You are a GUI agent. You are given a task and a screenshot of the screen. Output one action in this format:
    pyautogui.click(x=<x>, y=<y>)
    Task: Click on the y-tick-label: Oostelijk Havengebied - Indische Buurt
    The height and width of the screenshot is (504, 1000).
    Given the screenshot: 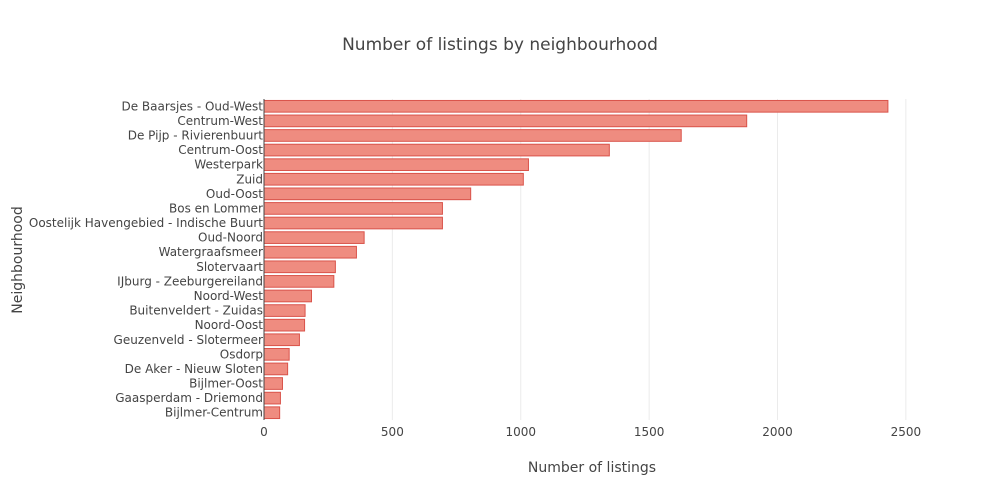 What is the action you would take?
    pyautogui.click(x=146, y=223)
    